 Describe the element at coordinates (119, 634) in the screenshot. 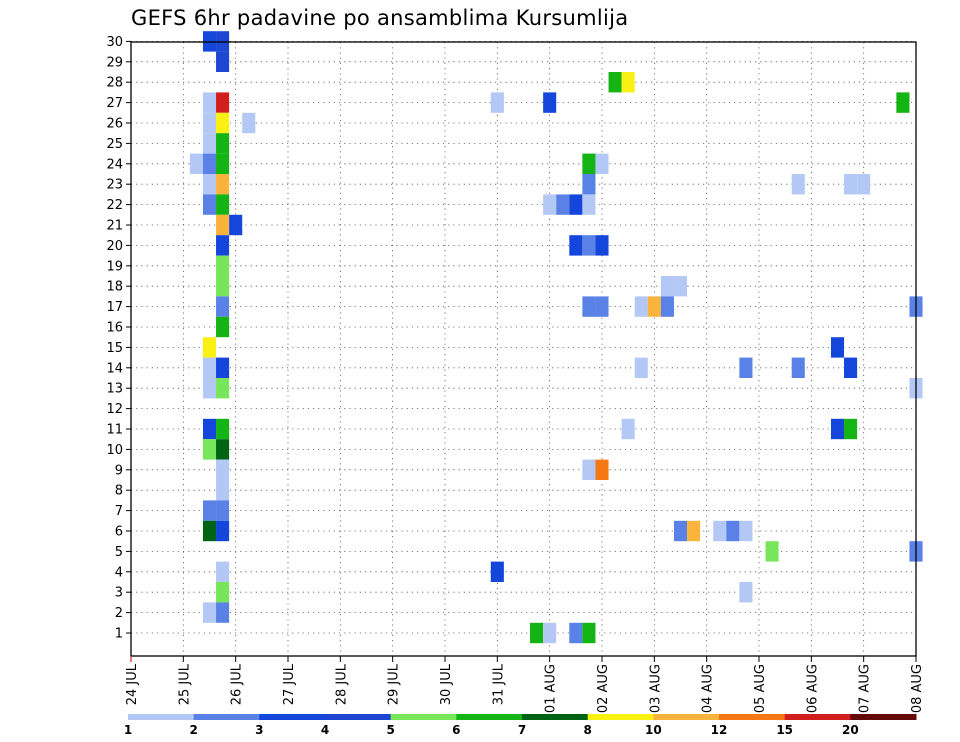

I see `y-tick-label: 1` at that location.